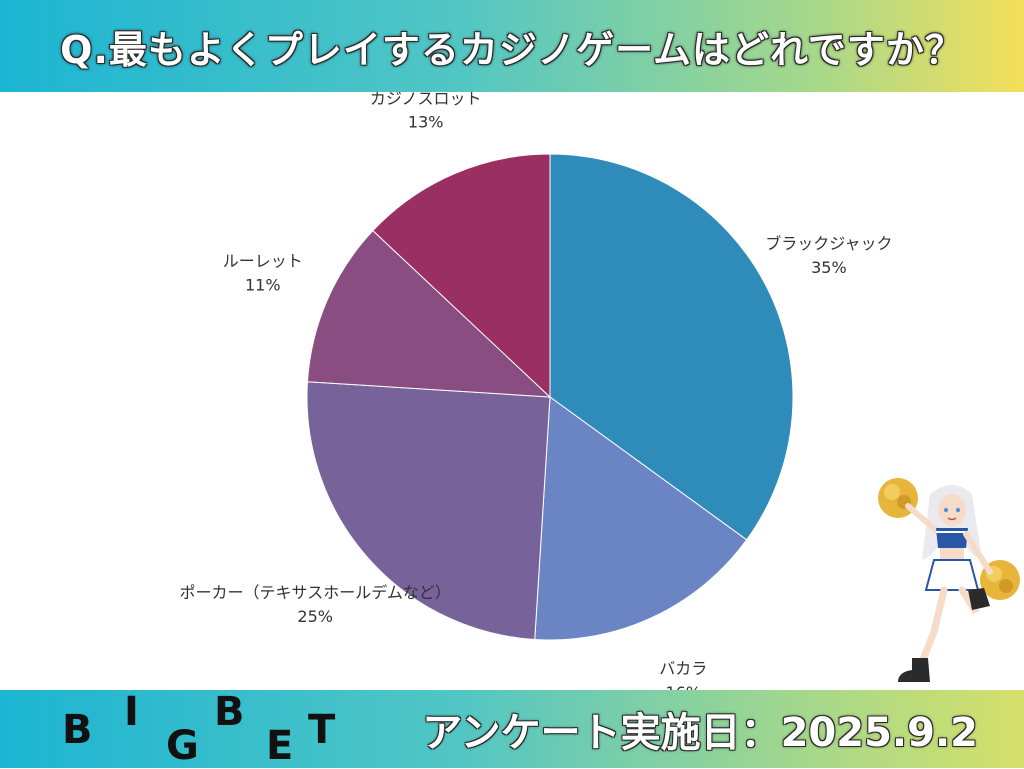  What do you see at coordinates (829, 267) in the screenshot?
I see `slice-value-label: 35%` at bounding box center [829, 267].